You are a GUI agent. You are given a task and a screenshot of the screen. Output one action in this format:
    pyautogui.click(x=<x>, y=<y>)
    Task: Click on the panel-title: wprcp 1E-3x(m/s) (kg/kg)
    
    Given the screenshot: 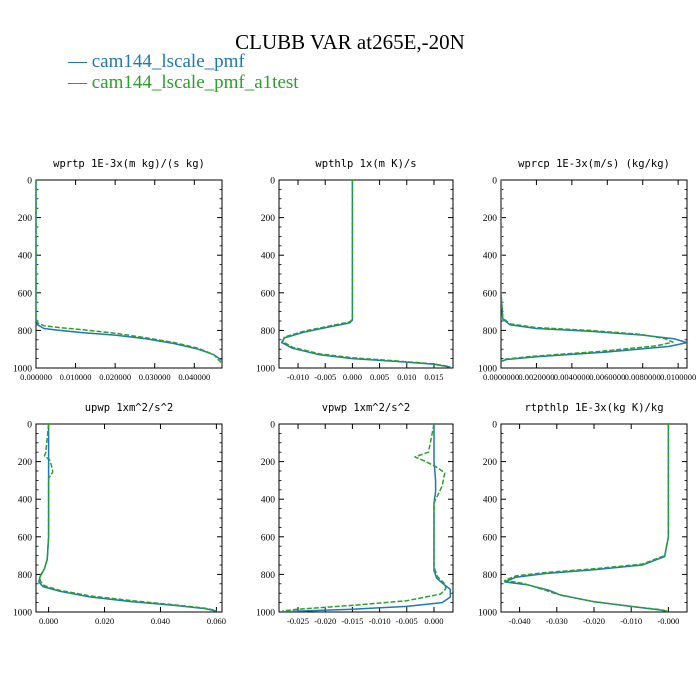 What is the action you would take?
    pyautogui.click(x=594, y=164)
    